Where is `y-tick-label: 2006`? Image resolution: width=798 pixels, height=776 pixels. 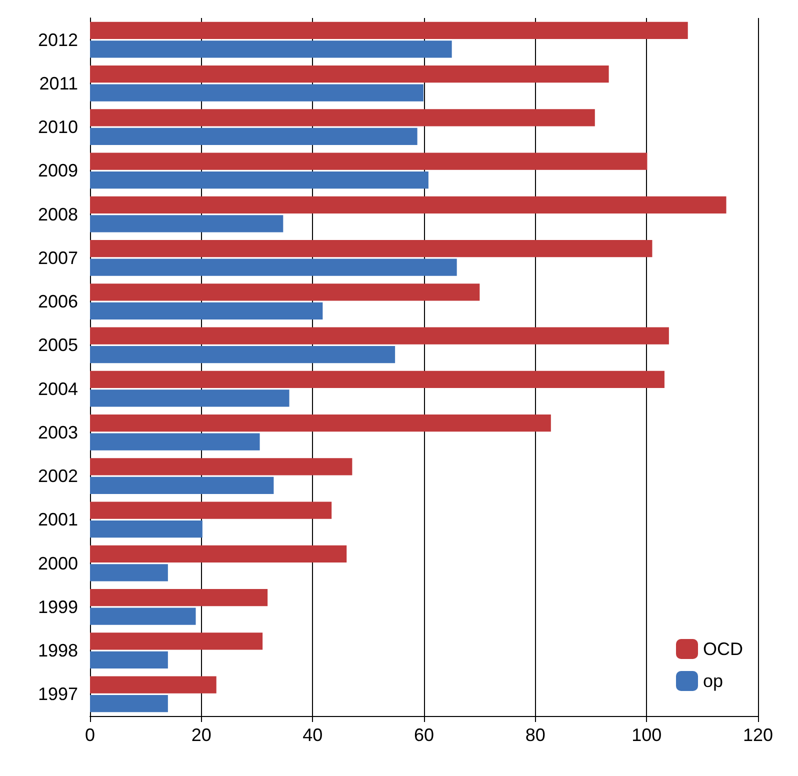
y-tick-label: 2006 is located at coordinates (58, 302).